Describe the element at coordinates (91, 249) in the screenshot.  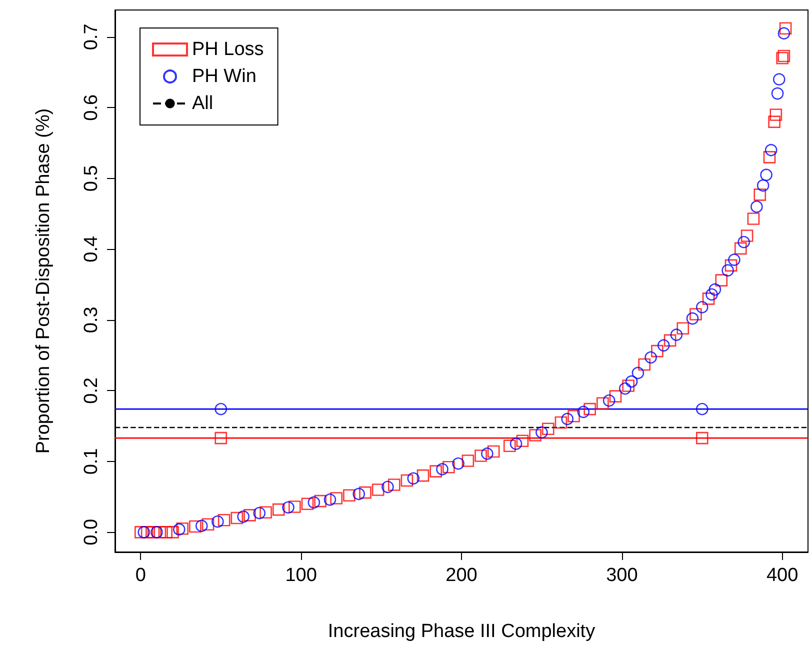
I see `y-tick-label: 0.4` at that location.